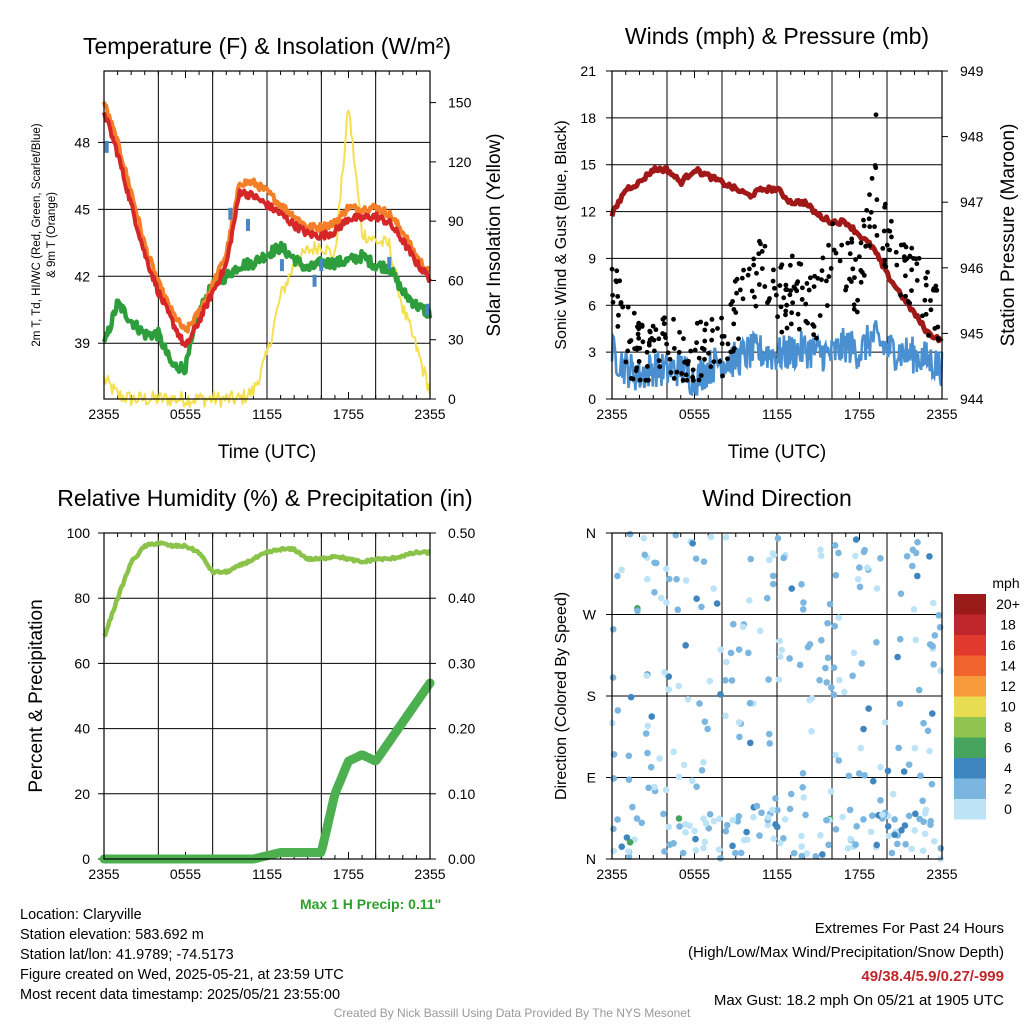 This screenshot has width=1024, height=1024. I want to click on rh-xtick-label: 1155, so click(267, 874).